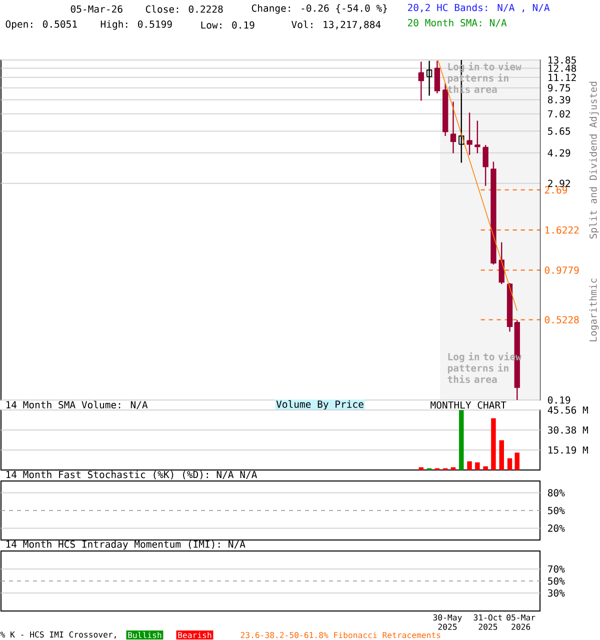 The height and width of the screenshot is (640, 600). I want to click on y-tick-label: 12.48, so click(562, 68).